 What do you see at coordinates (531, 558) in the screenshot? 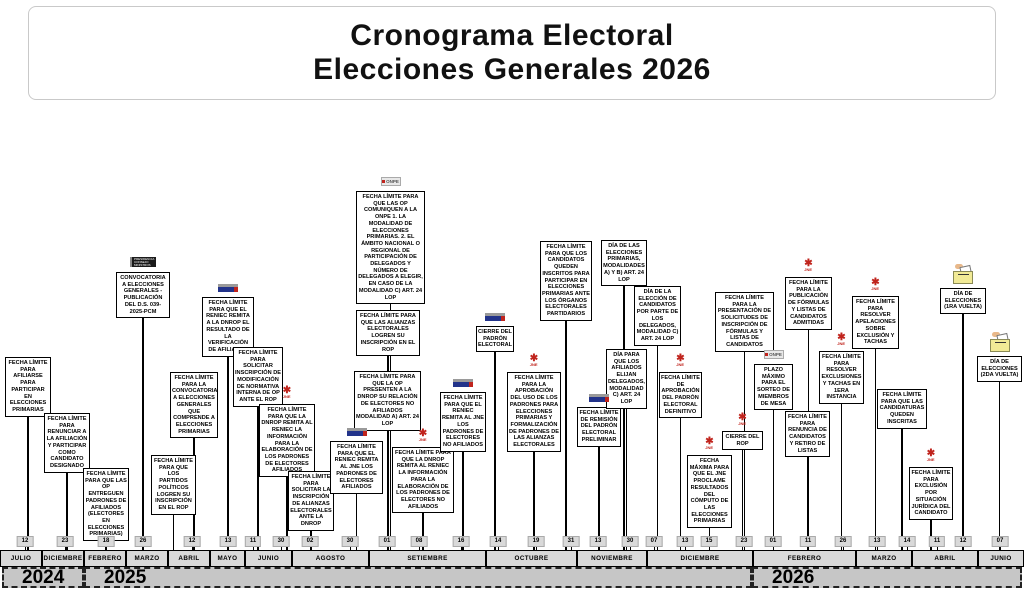
I see `month-cell: OCTUBRE` at bounding box center [531, 558].